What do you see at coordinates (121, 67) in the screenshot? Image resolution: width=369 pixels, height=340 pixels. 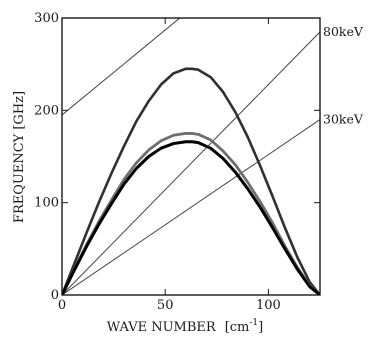 I see `beam-line` at bounding box center [121, 67].